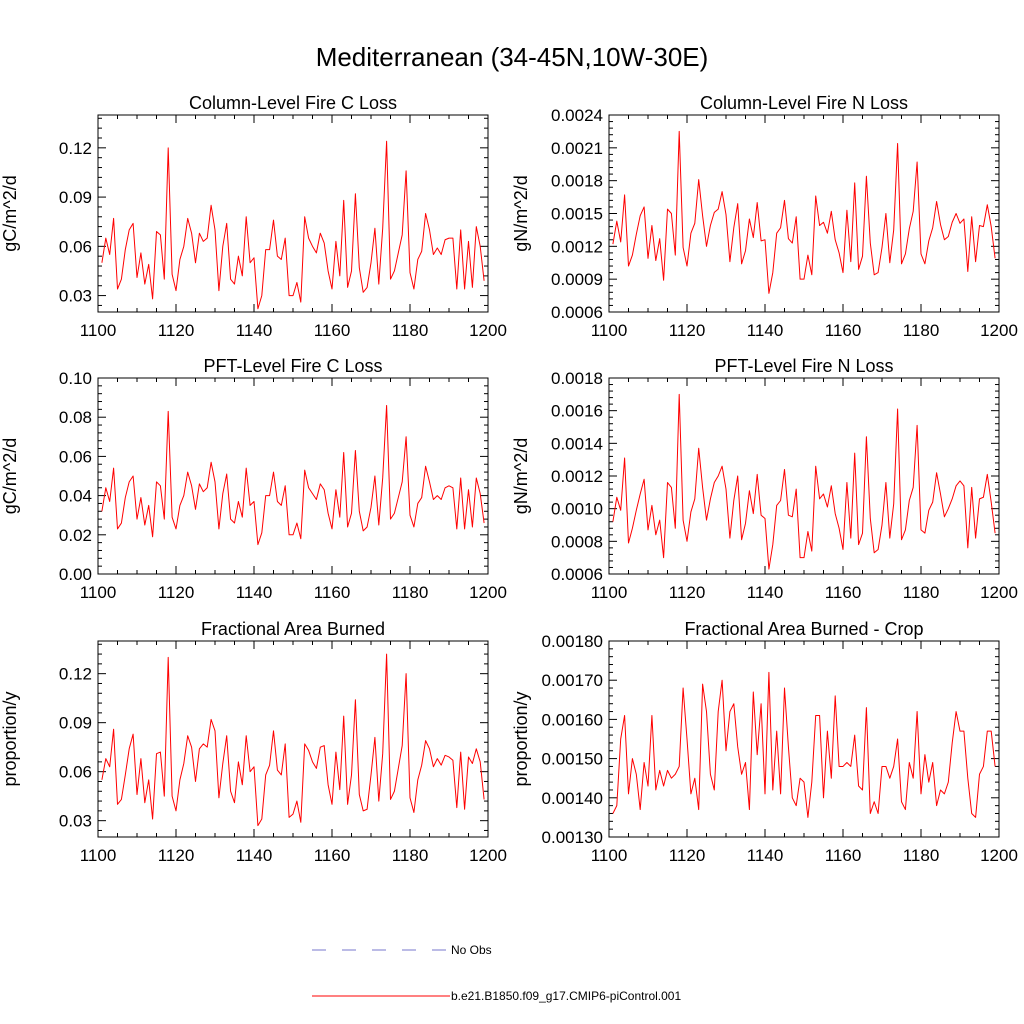 This screenshot has width=1024, height=1024. Describe the element at coordinates (572, 680) in the screenshot. I see `y-tick-label: 0.00170` at that location.